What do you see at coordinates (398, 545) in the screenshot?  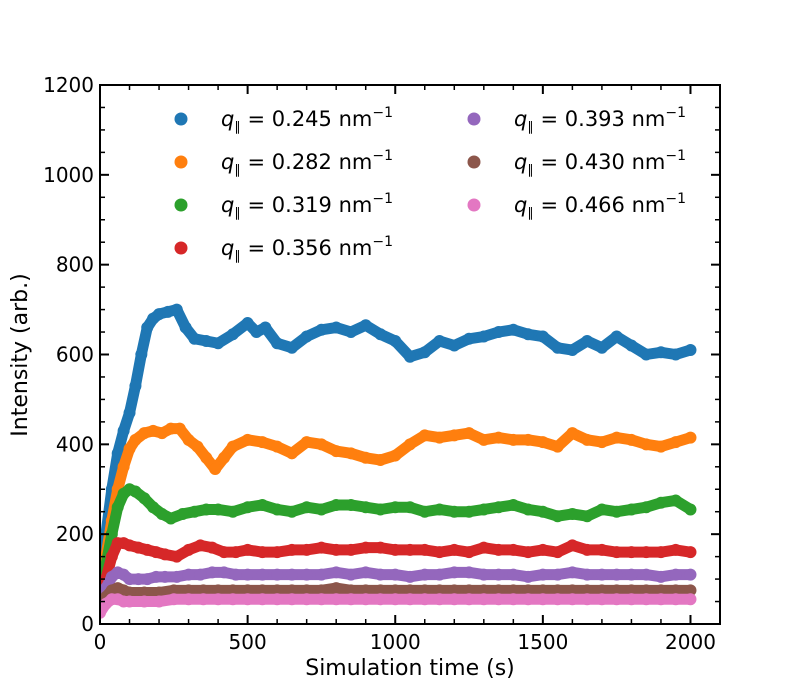 I see `series-q-0.319` at bounding box center [398, 545].